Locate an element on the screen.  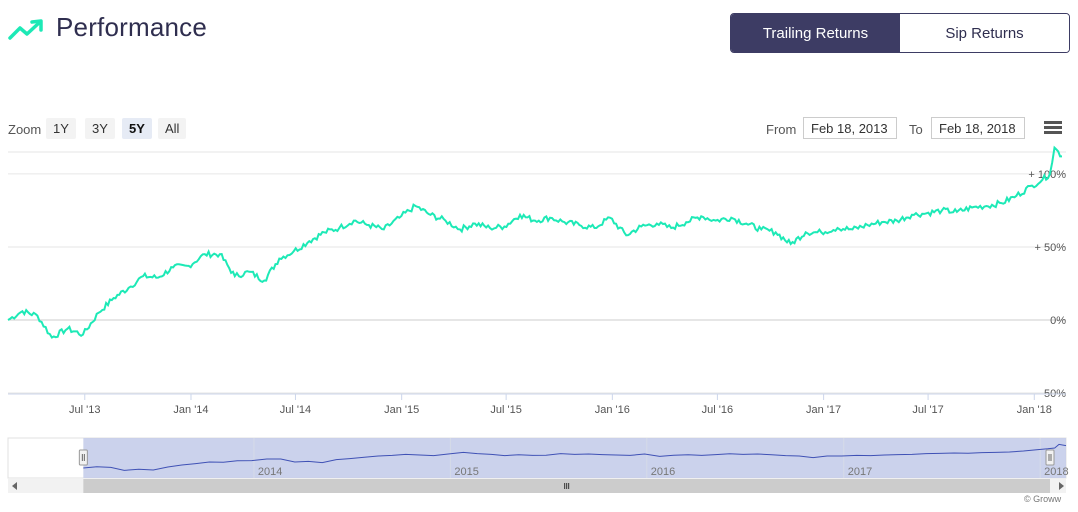
scroll-right-arrow-icon is located at coordinates (1061, 486).